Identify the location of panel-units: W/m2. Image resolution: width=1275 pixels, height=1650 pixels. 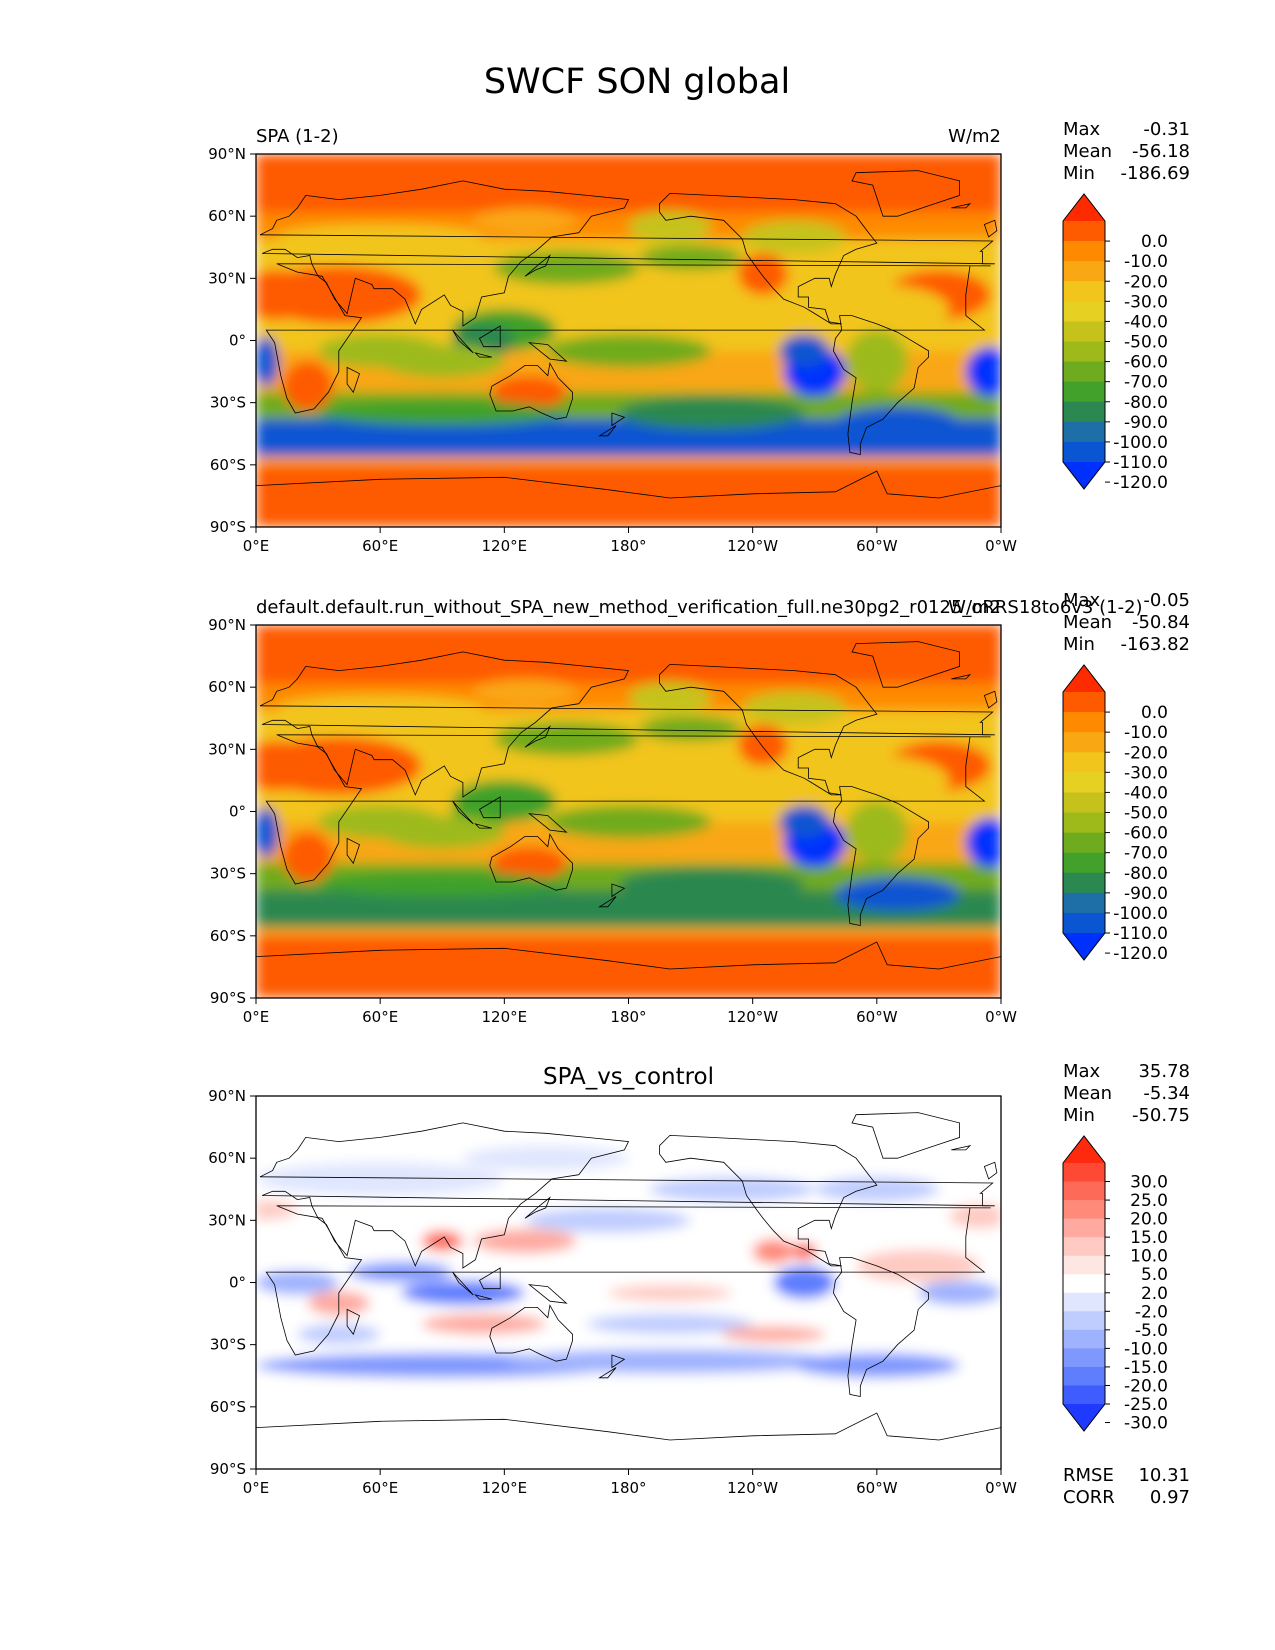
(974, 607).